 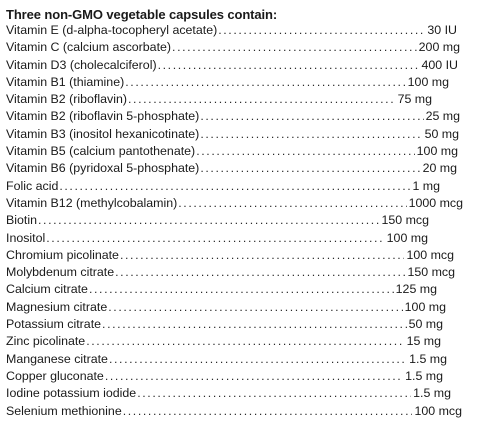 I want to click on ingredient-name: Vitamin B2 (riboflavin), so click(x=66, y=99).